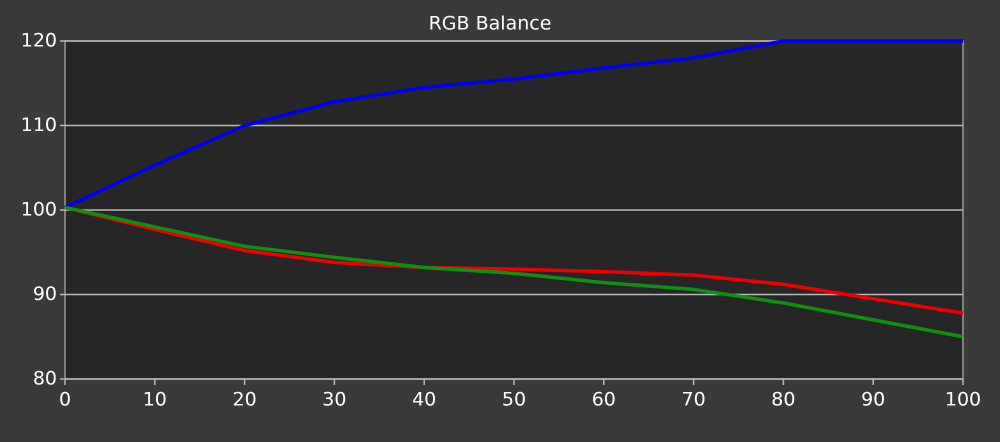 The height and width of the screenshot is (442, 1000). What do you see at coordinates (39, 125) in the screenshot?
I see `y-tick-label: 110` at bounding box center [39, 125].